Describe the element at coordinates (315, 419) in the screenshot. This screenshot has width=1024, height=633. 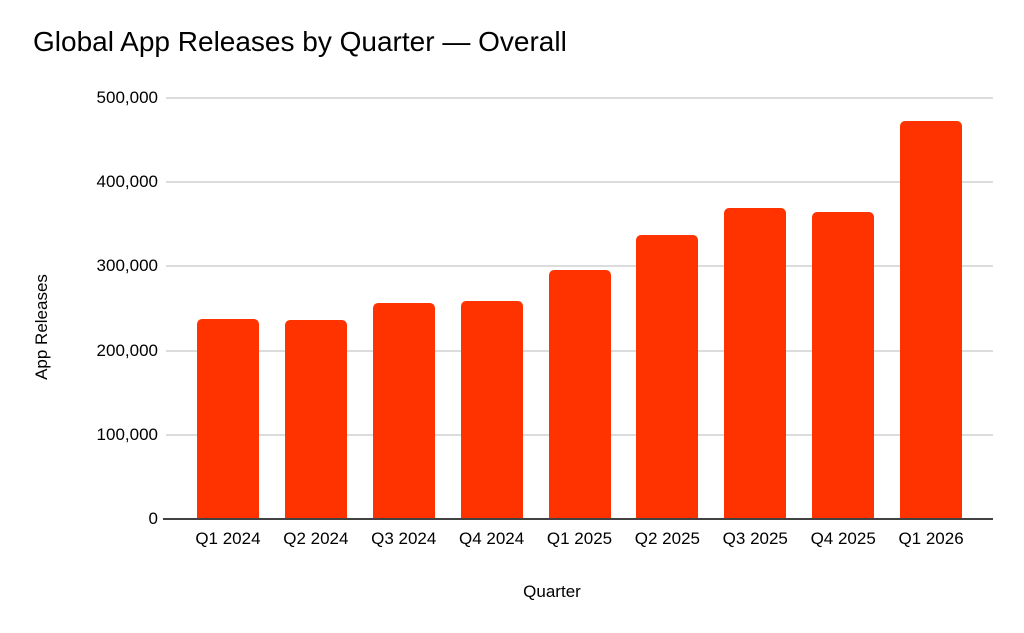
I see `bar-q2-2024` at that location.